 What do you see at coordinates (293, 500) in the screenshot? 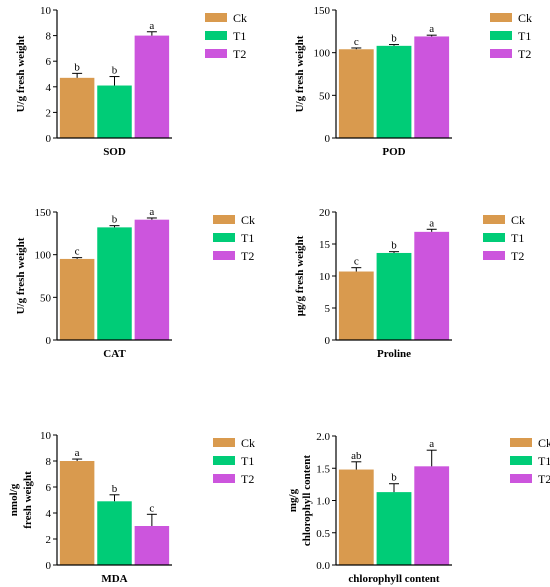
I see `y-axis-label: mg/g` at bounding box center [293, 500].